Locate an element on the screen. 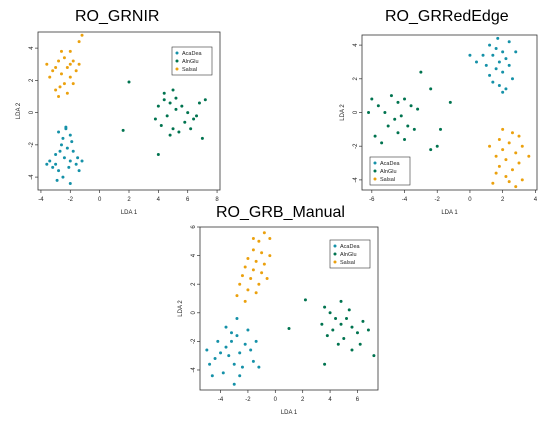 Image resolution: width=550 pixels, height=431 pixels. chart-title-grrededge: RO_GRRedEdge is located at coordinates (447, 16).